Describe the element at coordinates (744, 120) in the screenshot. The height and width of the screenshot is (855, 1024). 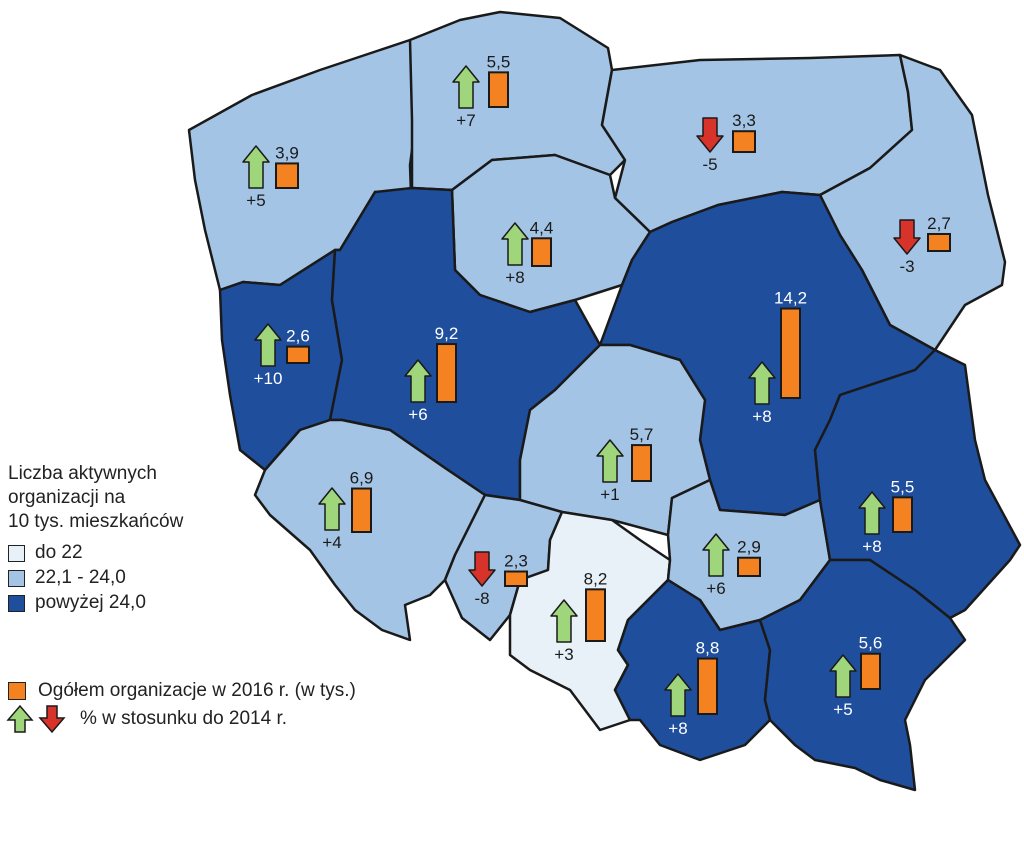
I see `org-value-label: 3,3` at that location.